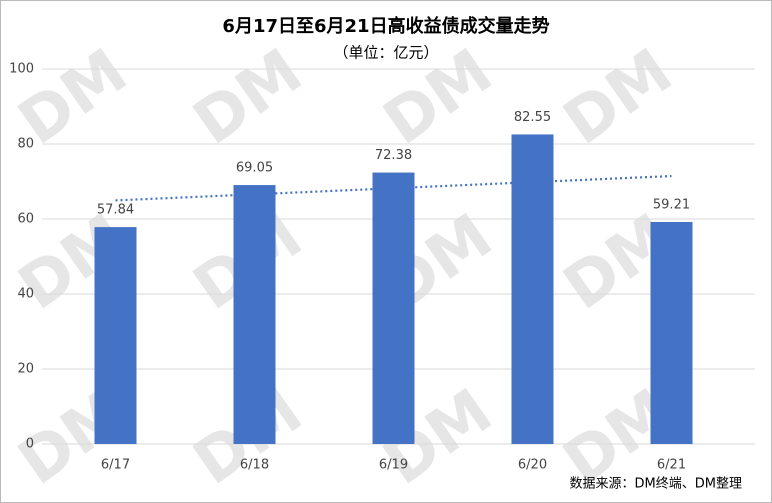 This screenshot has height=503, width=772. I want to click on x-tick-label: 6/18, so click(254, 465).